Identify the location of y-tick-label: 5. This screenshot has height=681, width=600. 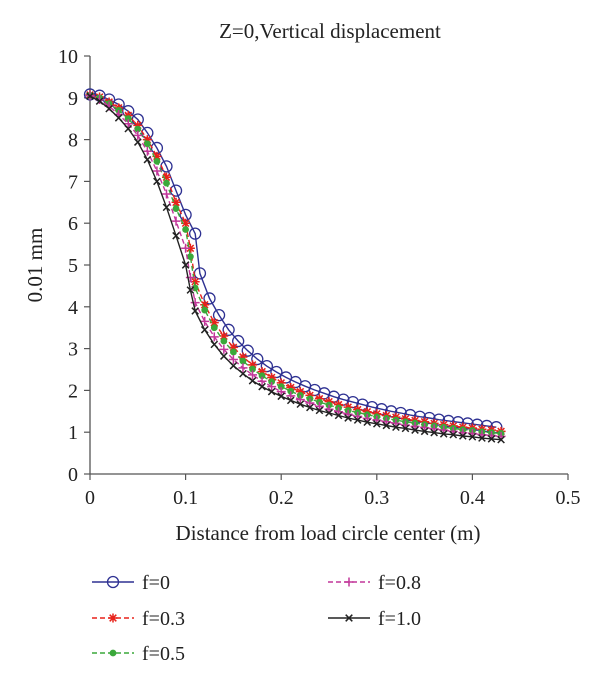
(73, 266).